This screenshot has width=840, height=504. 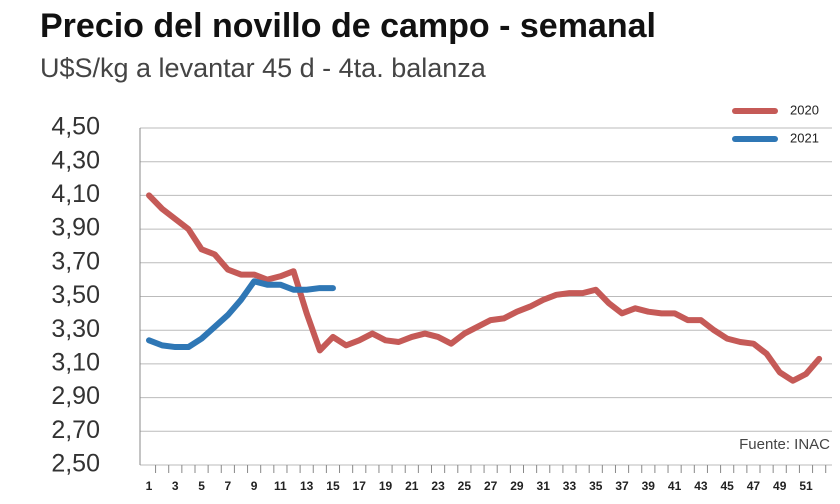 I want to click on x-tick-label: 1, so click(x=149, y=486).